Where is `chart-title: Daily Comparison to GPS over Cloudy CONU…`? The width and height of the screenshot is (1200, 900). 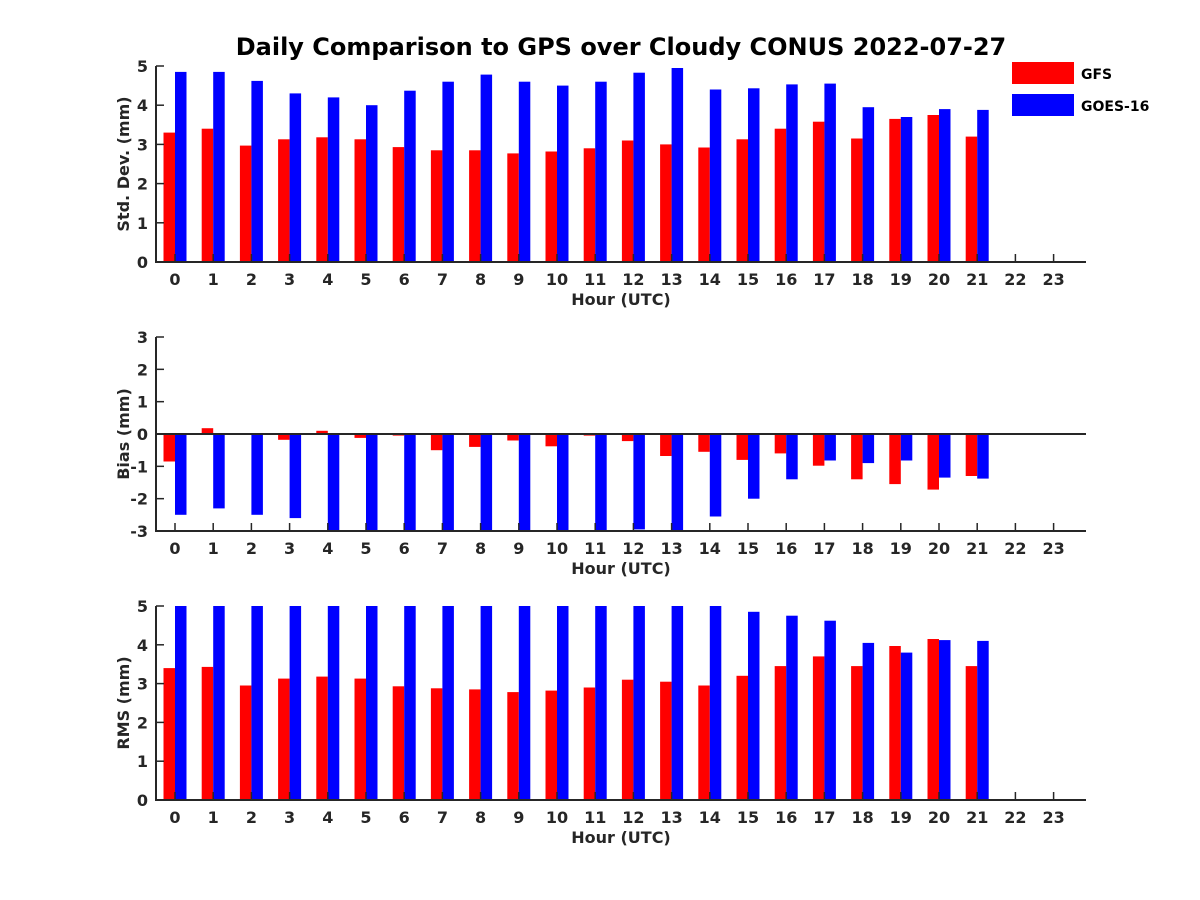
chart-title: Daily Comparison to GPS over Cloudy CONU… is located at coordinates (621, 47).